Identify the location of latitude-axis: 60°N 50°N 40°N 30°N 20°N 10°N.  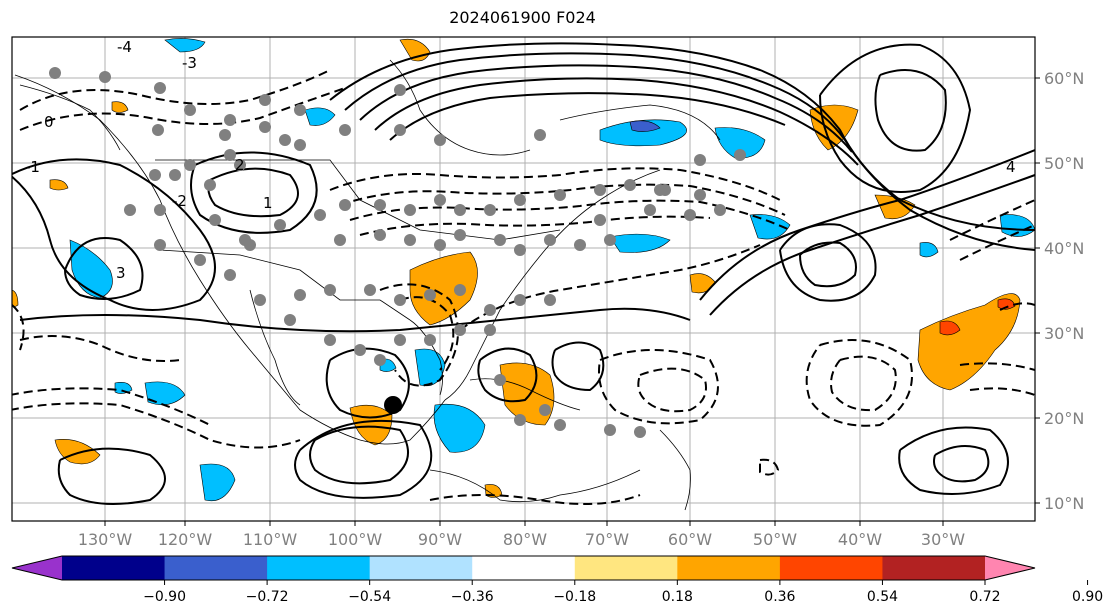
(1059, 291).